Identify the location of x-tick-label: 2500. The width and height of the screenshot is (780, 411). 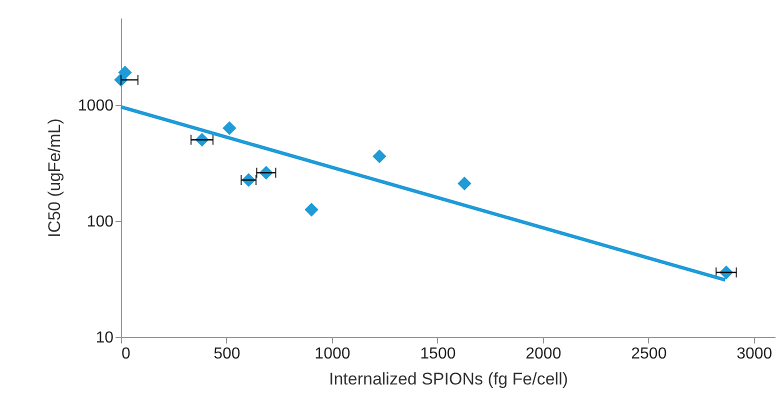
(649, 354).